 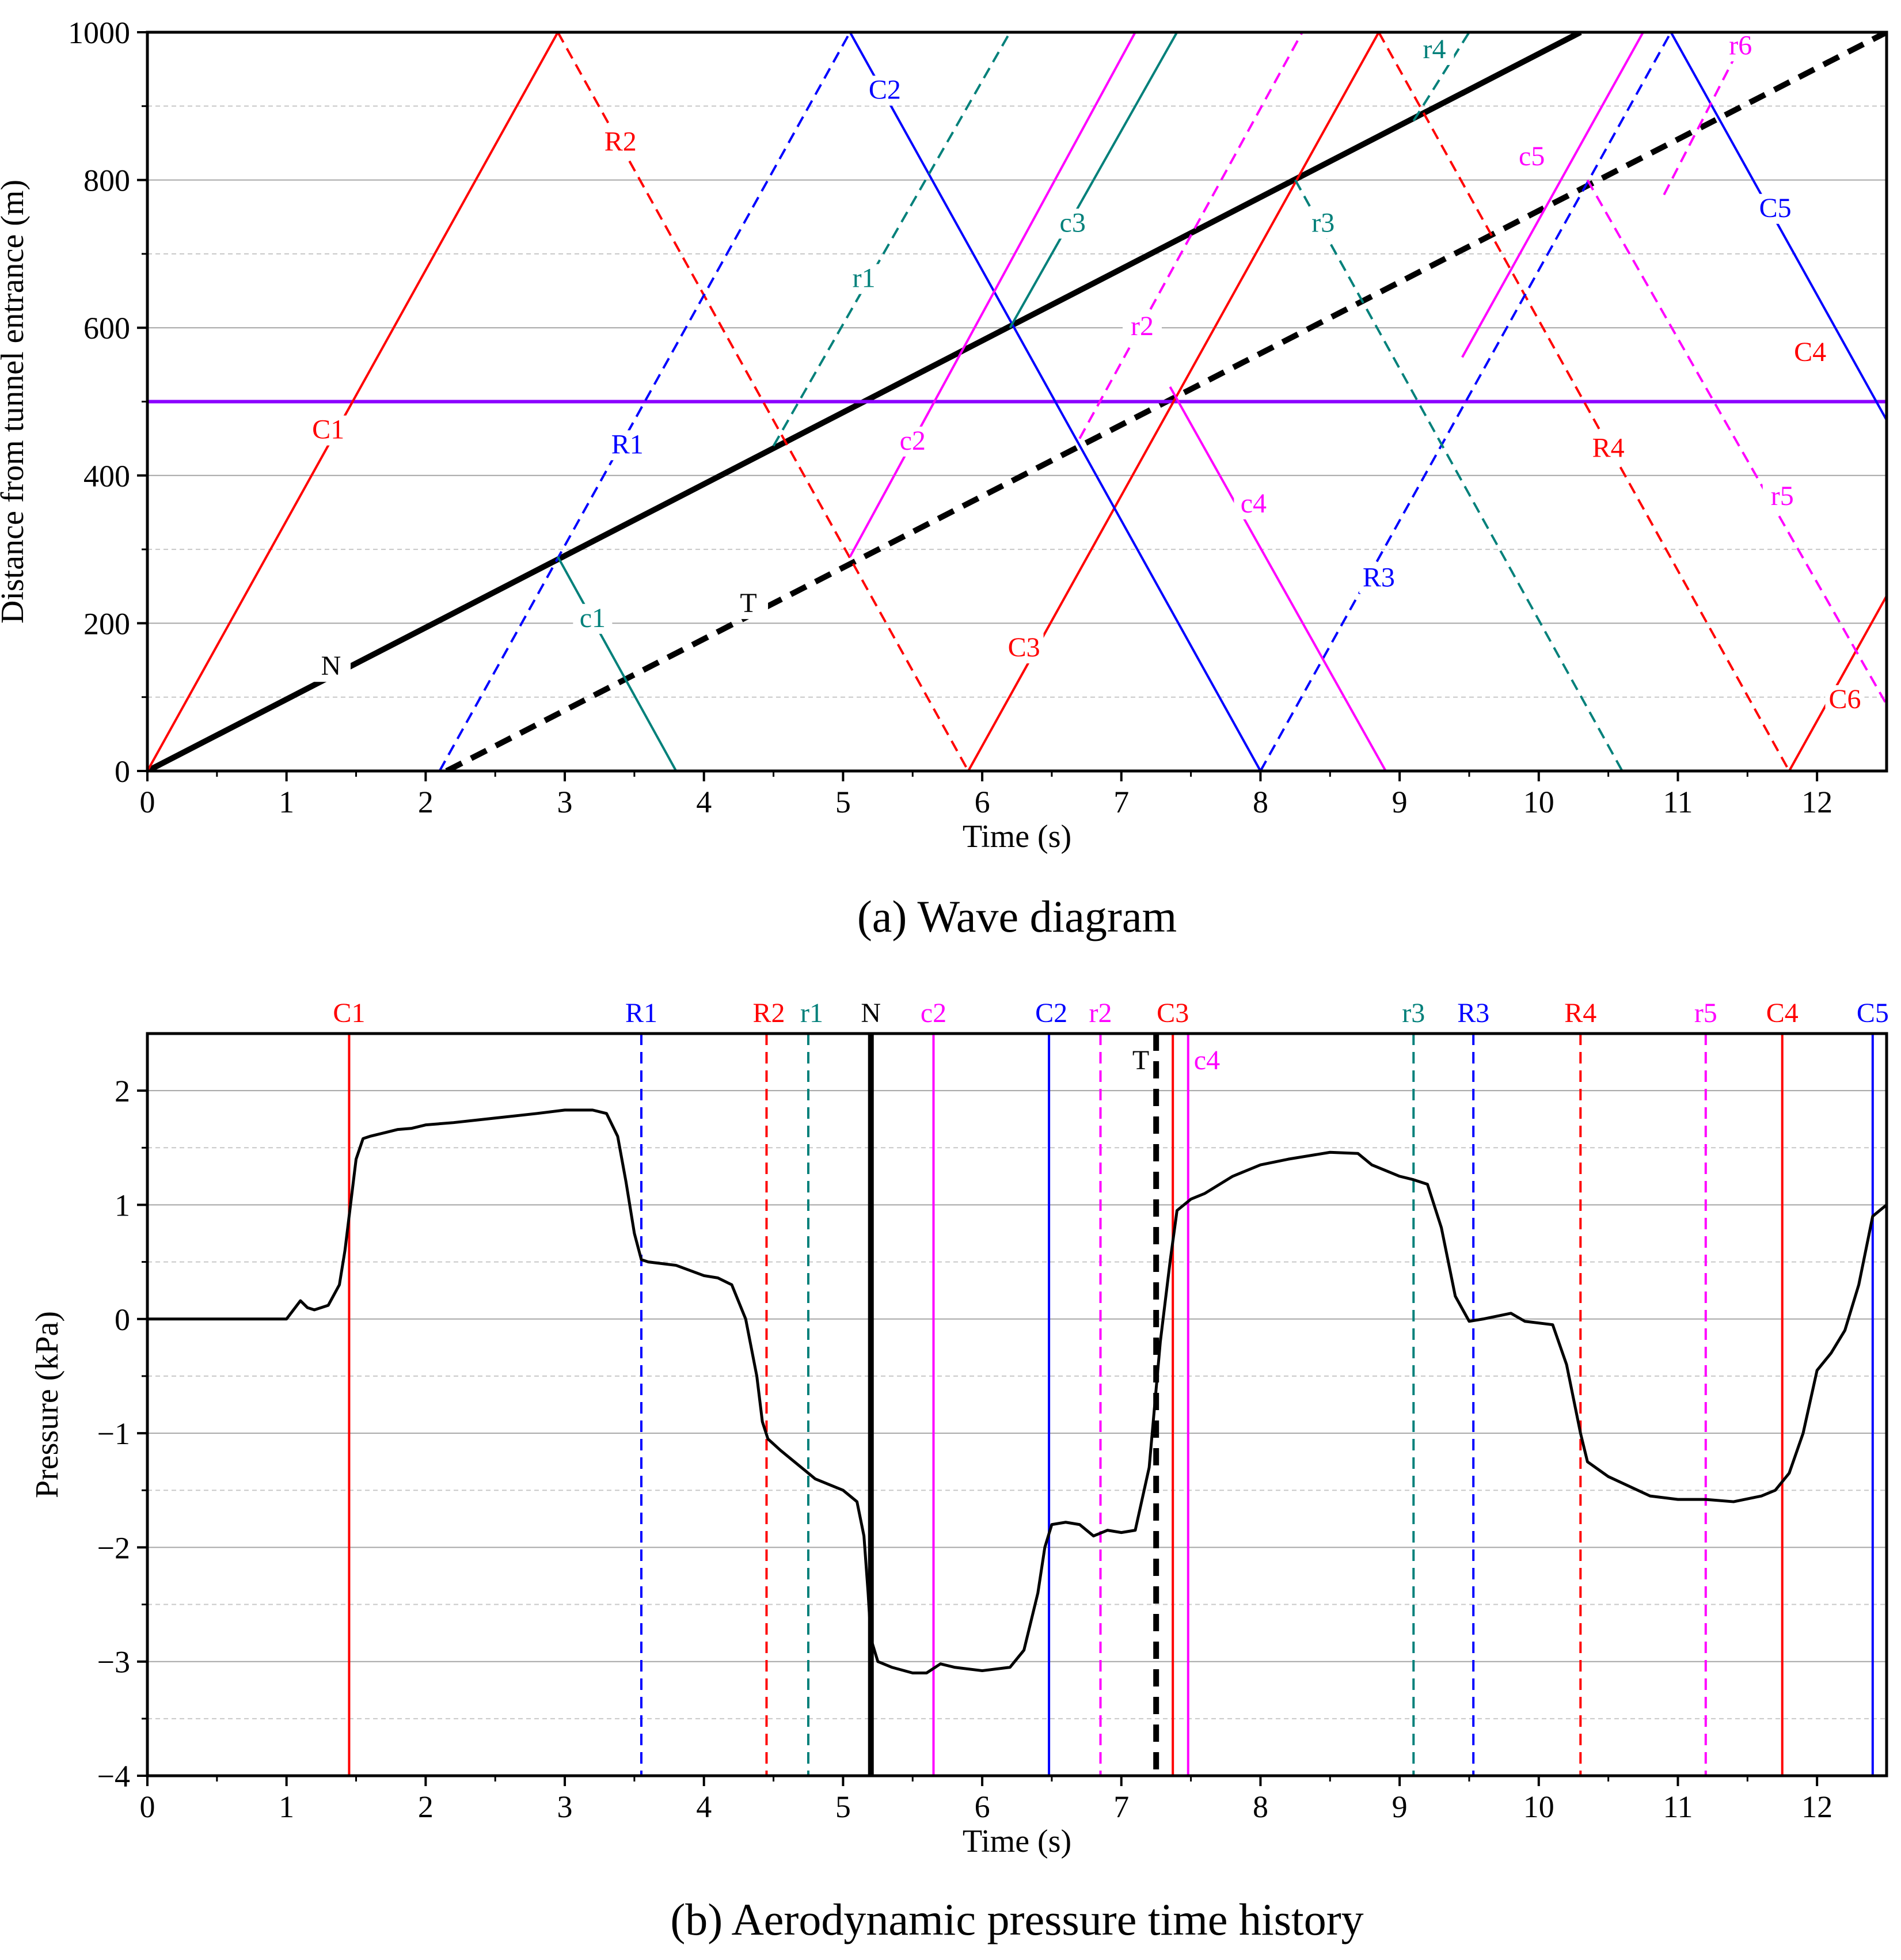 I want to click on wave-label-c3: C3, so click(x=1024, y=647).